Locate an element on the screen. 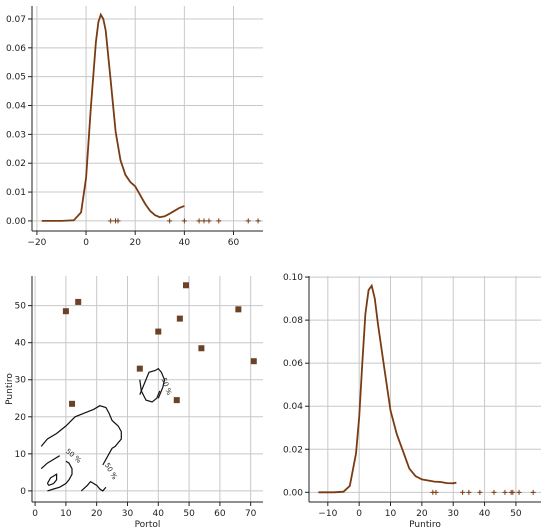 The height and width of the screenshot is (531, 550). y-tick-label: 0.08 is located at coordinates (293, 321).